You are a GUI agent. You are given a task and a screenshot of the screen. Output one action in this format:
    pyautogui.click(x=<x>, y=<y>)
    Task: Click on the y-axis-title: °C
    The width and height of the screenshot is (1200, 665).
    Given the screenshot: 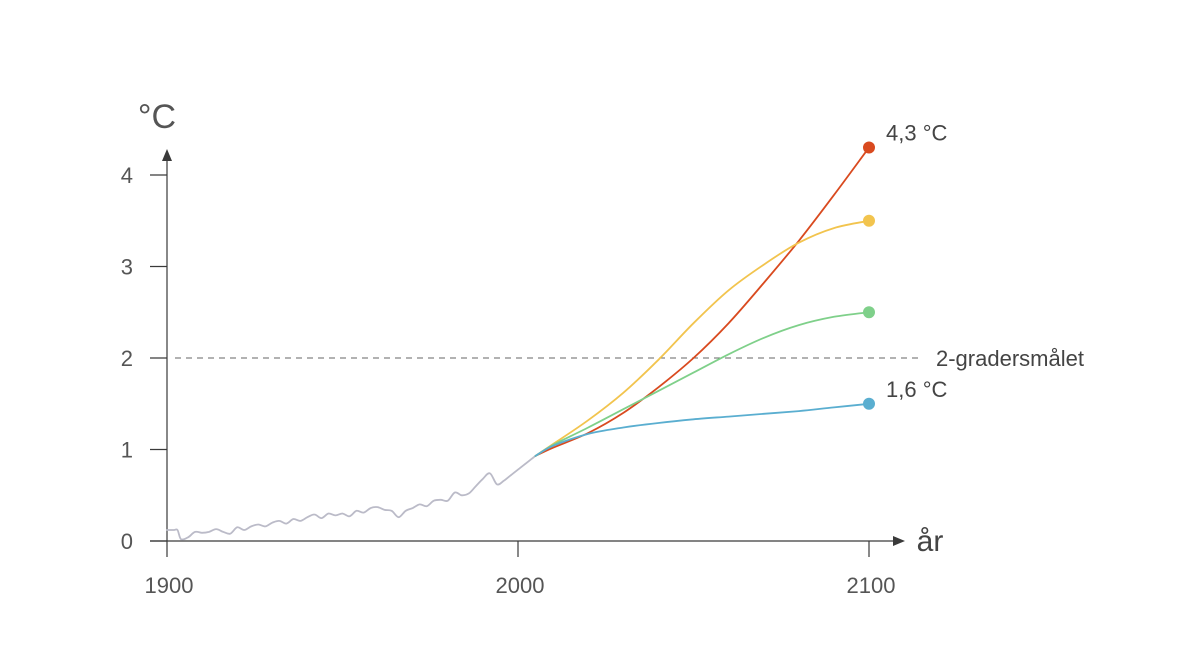 What is the action you would take?
    pyautogui.click(x=157, y=117)
    